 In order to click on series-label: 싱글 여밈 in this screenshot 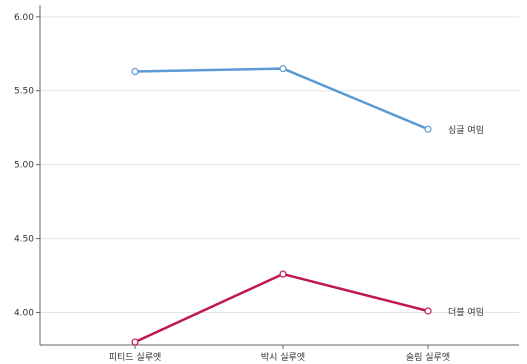, I will do `click(466, 130)`.